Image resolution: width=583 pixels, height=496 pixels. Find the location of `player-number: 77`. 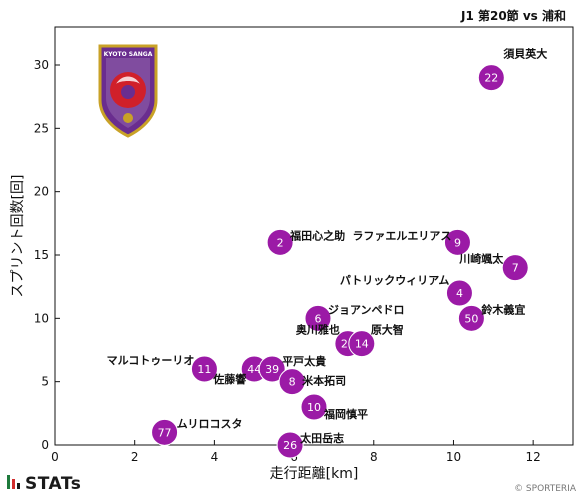

player-number: 77 is located at coordinates (165, 432).